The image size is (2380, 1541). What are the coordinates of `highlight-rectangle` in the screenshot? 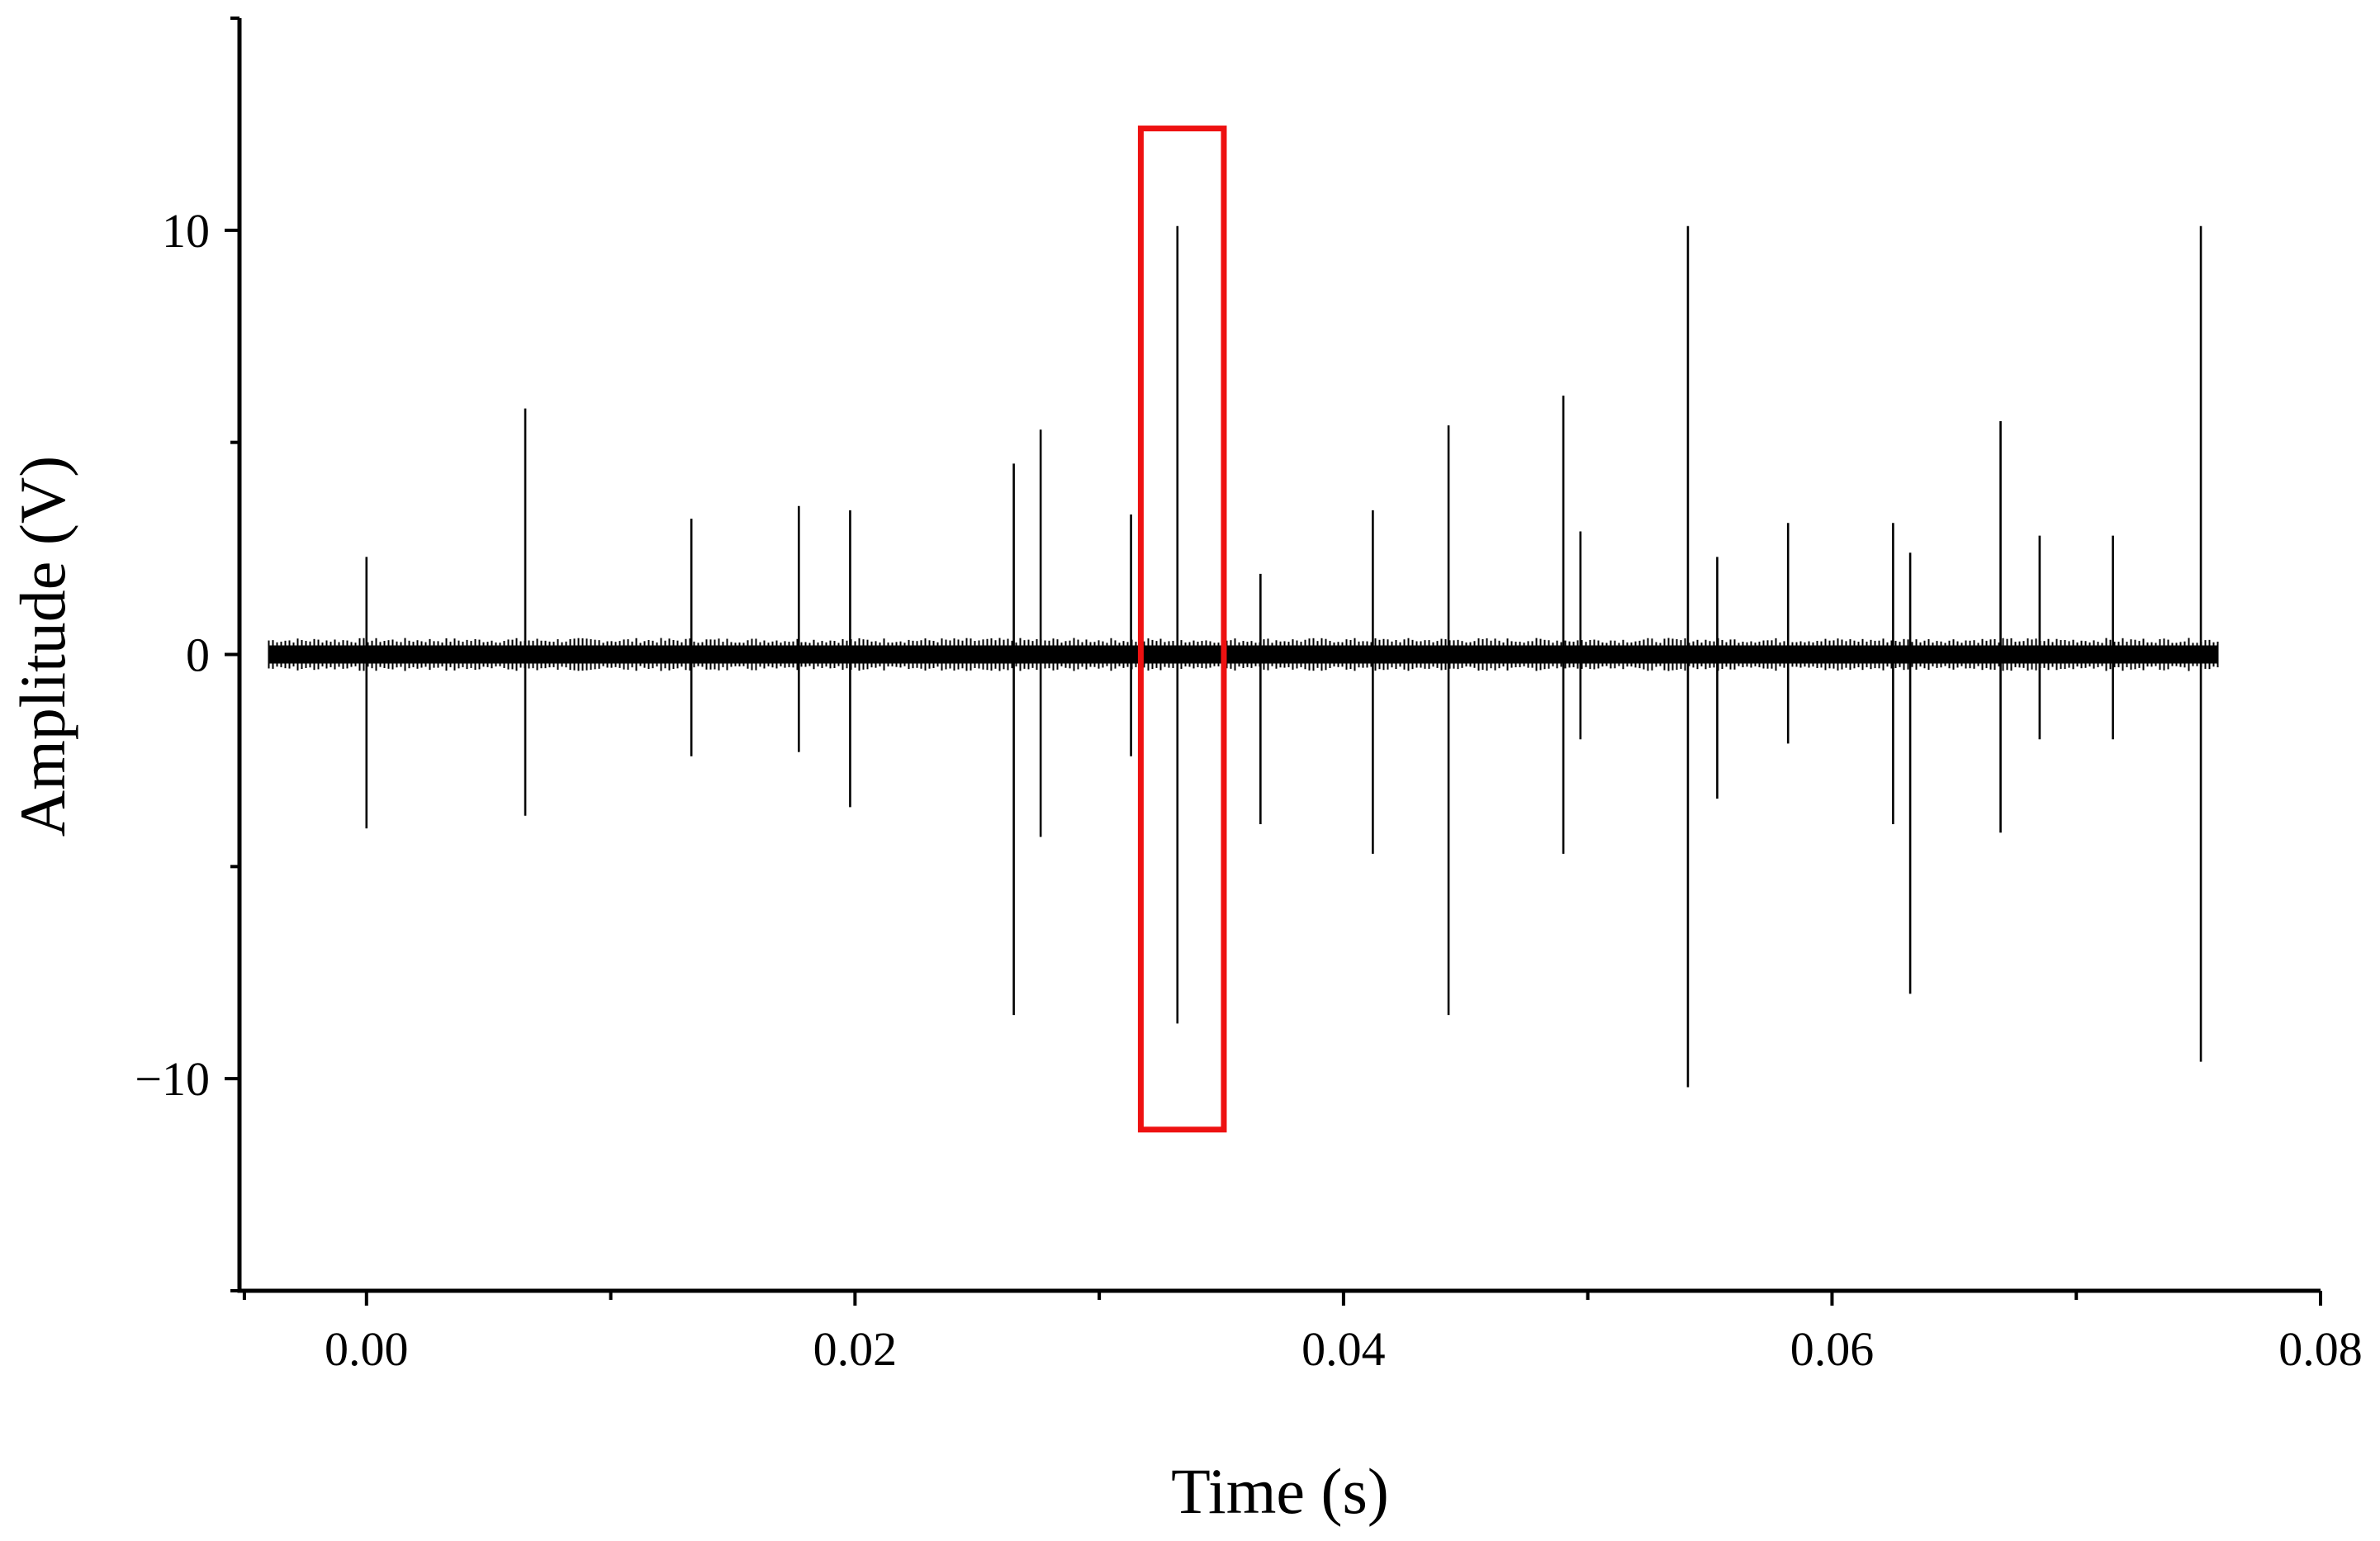 It's located at (1182, 629).